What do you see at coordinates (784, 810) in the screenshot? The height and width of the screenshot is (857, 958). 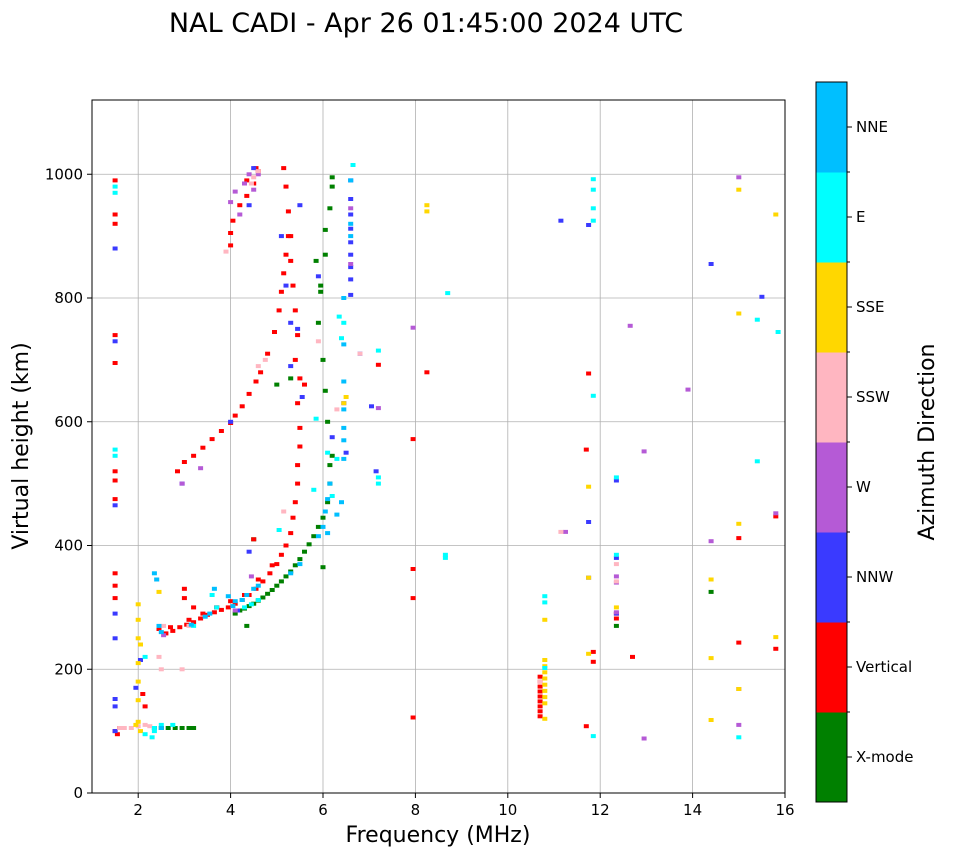 I see `x-tick-label: 16` at bounding box center [784, 810].